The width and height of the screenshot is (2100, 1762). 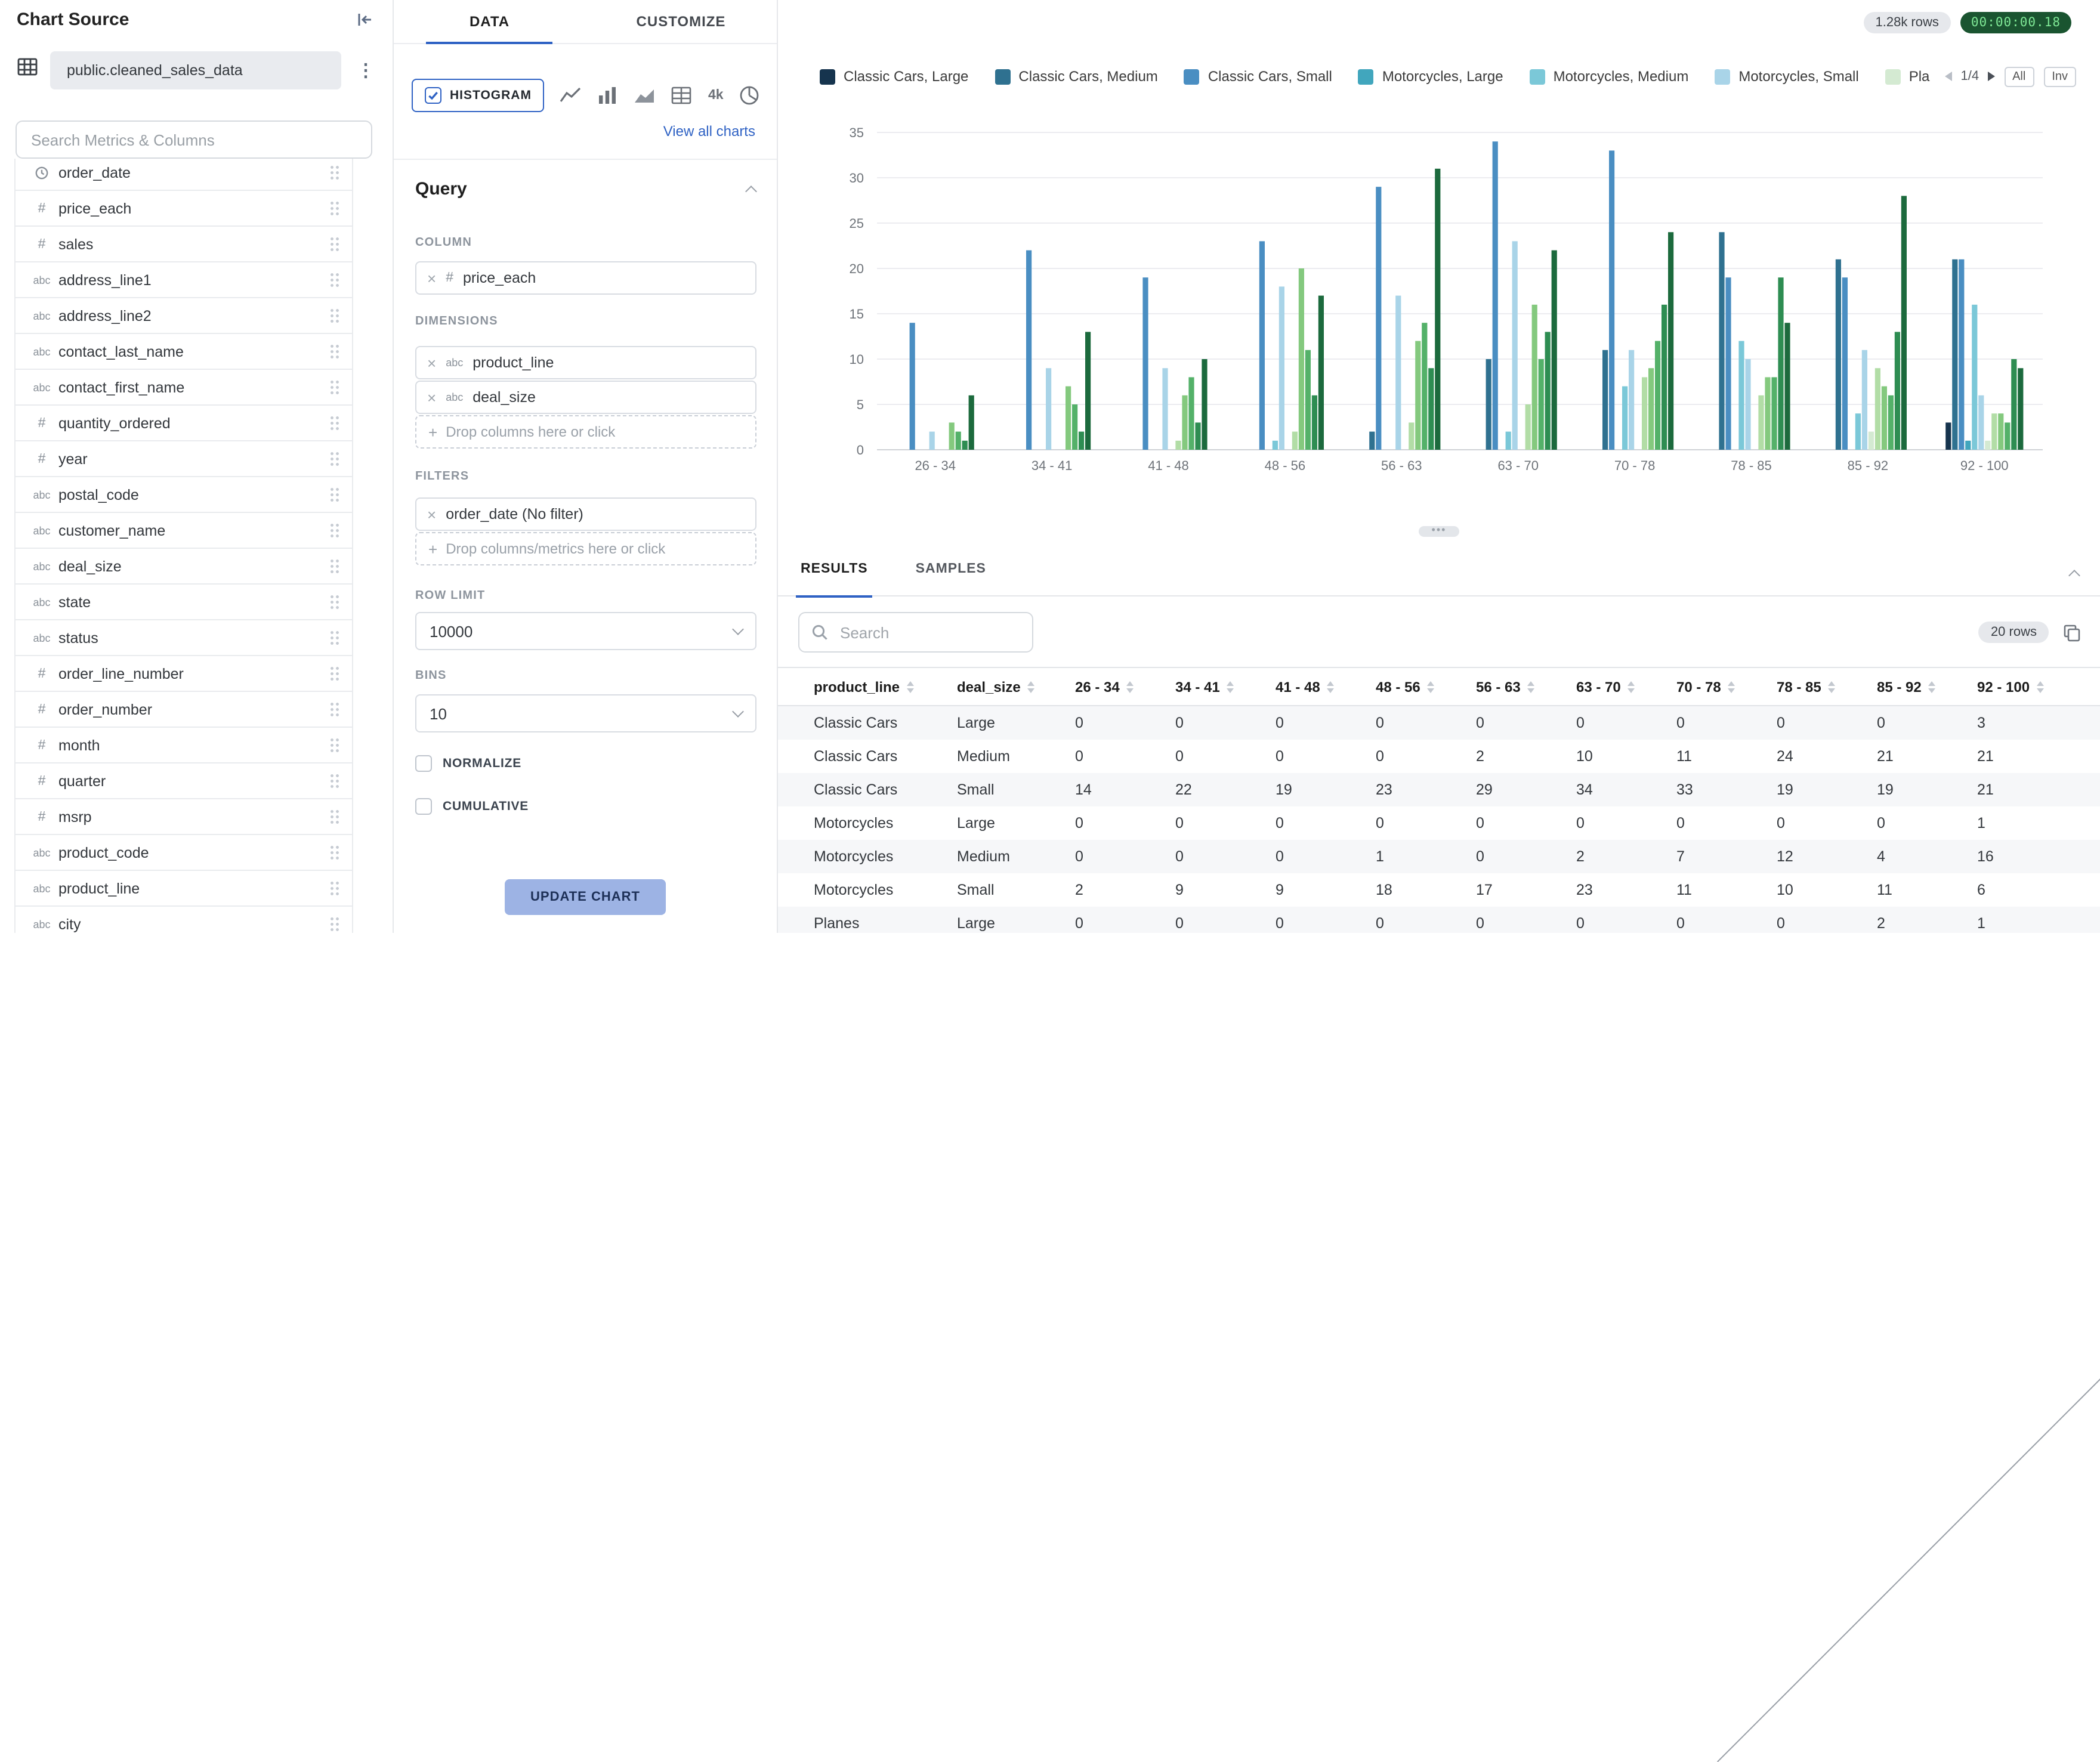 I want to click on column-item: abc deal_size, so click(x=183, y=567).